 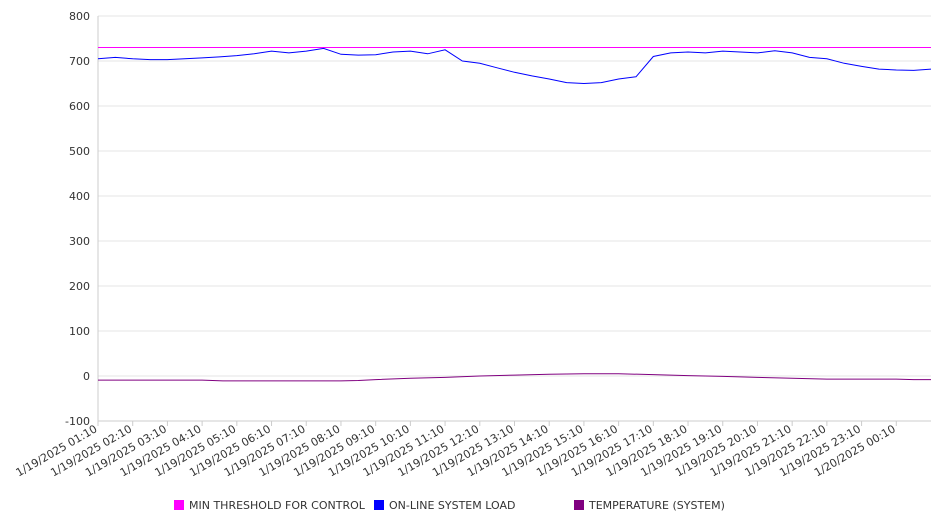 What do you see at coordinates (379, 505) in the screenshot?
I see `legend-swatch-system-load` at bounding box center [379, 505].